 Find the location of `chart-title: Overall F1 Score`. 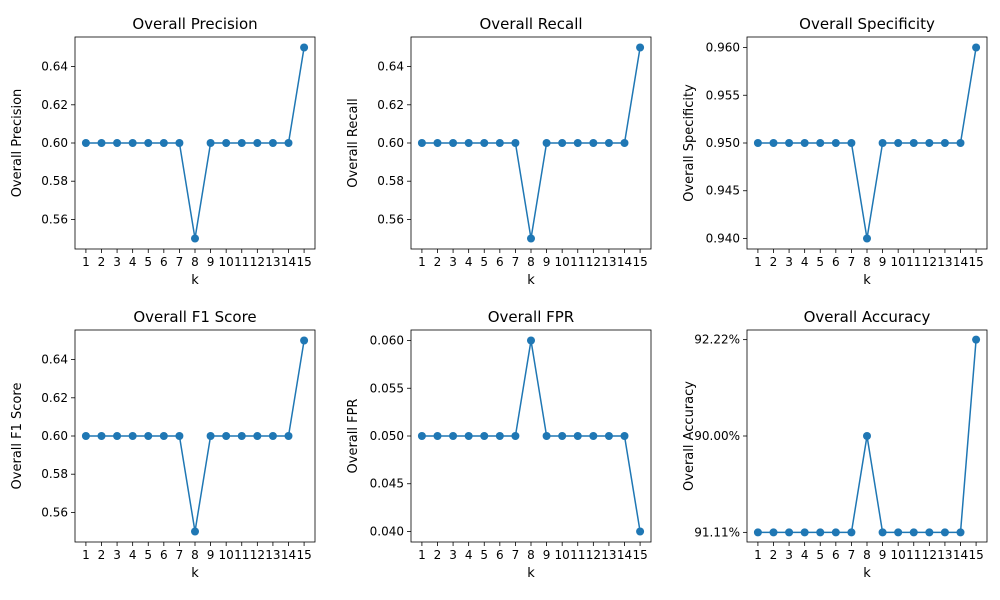

chart-title: Overall F1 Score is located at coordinates (194, 317).